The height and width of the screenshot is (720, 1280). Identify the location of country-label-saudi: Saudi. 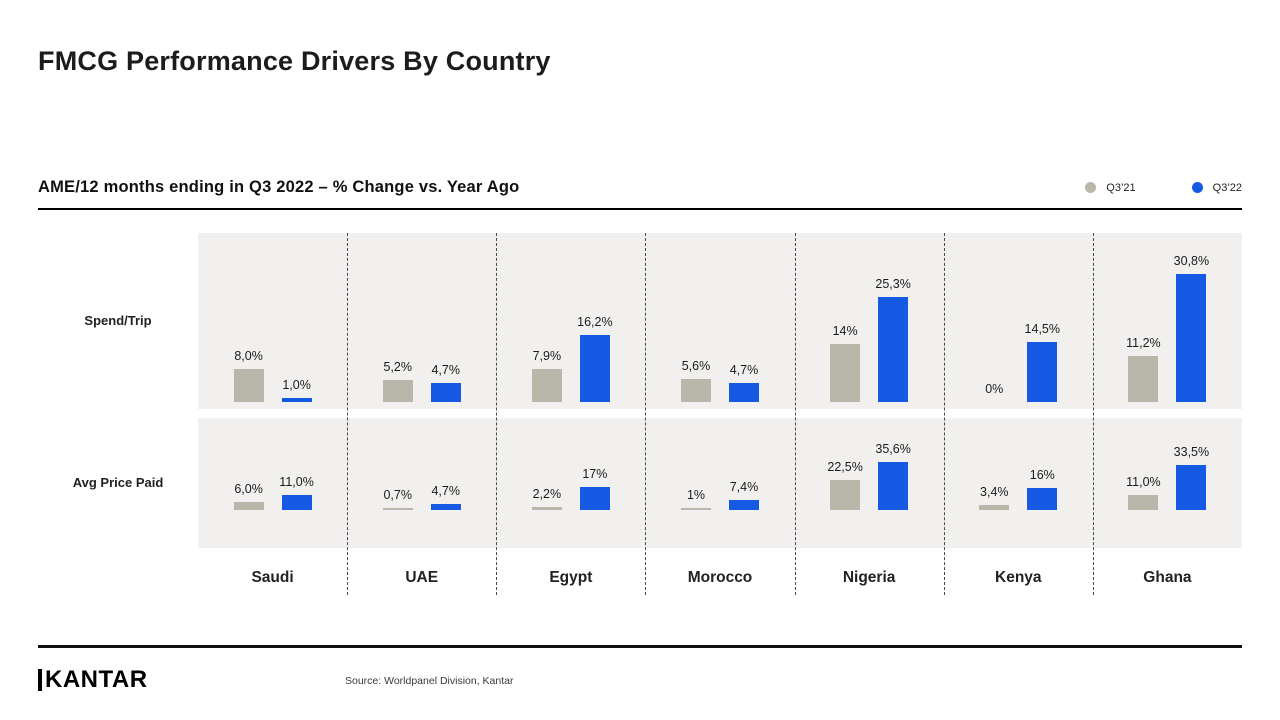
(272, 577).